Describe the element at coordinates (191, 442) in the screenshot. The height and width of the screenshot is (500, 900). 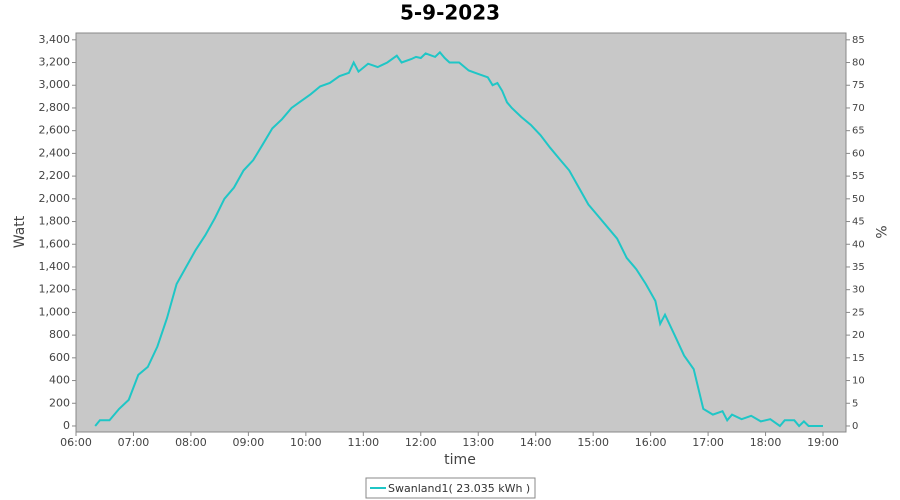
I see `x-tick-label: 08:00` at that location.